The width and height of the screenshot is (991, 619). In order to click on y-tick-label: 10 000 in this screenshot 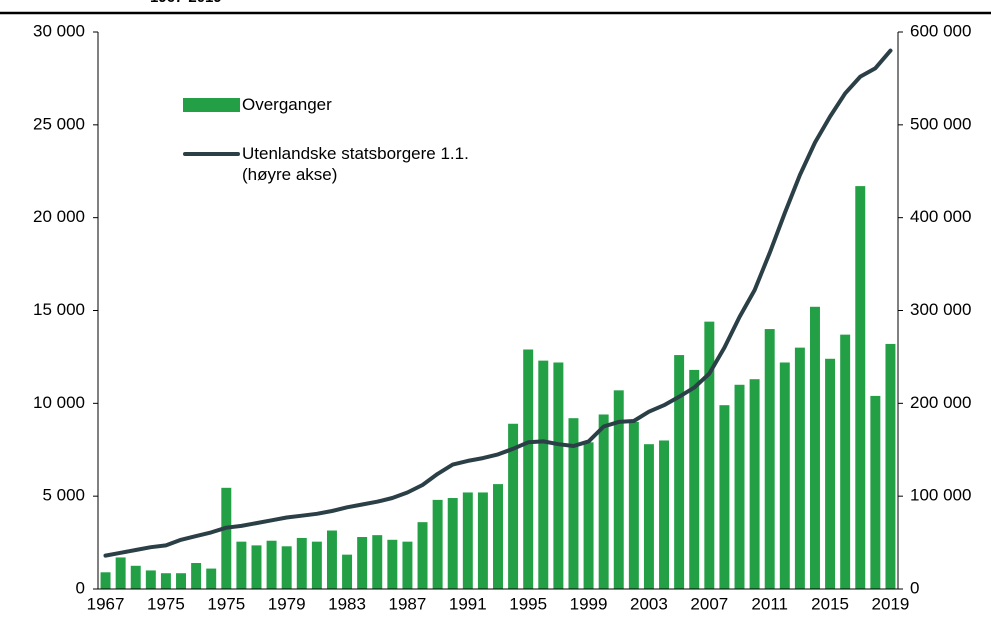, I will do `click(59, 402)`.